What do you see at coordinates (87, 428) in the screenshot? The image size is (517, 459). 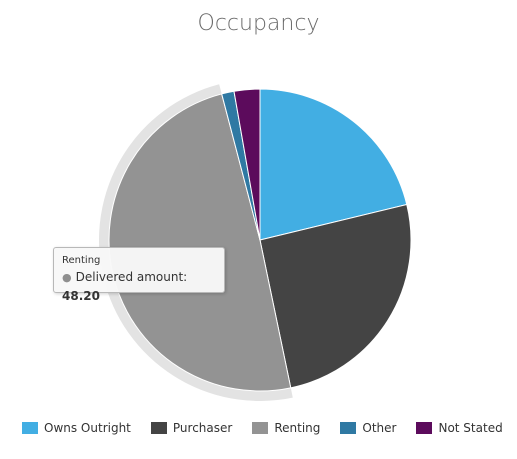 I see `legend-label: Owns Outright` at bounding box center [87, 428].